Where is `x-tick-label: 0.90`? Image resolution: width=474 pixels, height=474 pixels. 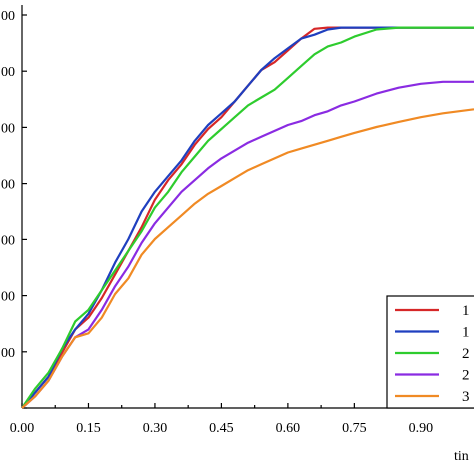
x-tick-label: 0.90 is located at coordinates (421, 428).